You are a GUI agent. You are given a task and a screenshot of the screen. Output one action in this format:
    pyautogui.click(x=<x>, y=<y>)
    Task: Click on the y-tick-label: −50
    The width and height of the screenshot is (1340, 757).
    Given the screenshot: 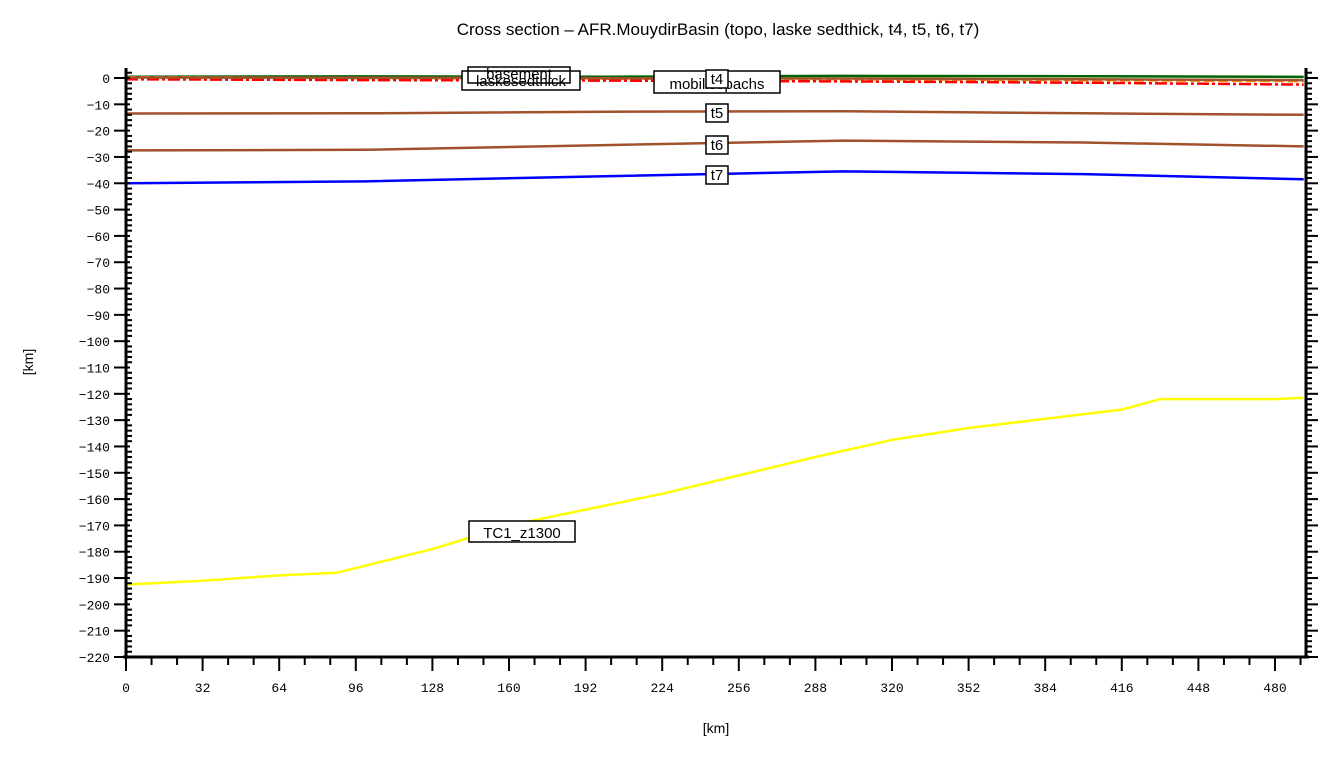 What is the action you would take?
    pyautogui.click(x=98, y=211)
    